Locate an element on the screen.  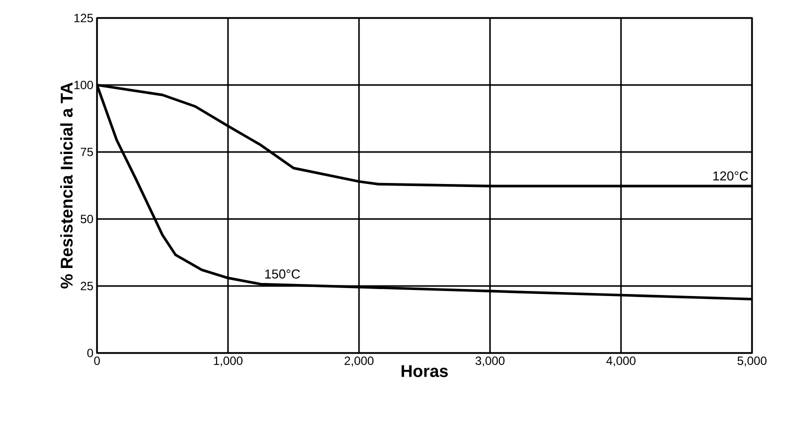
x-tick-label: 0 is located at coordinates (97, 360).